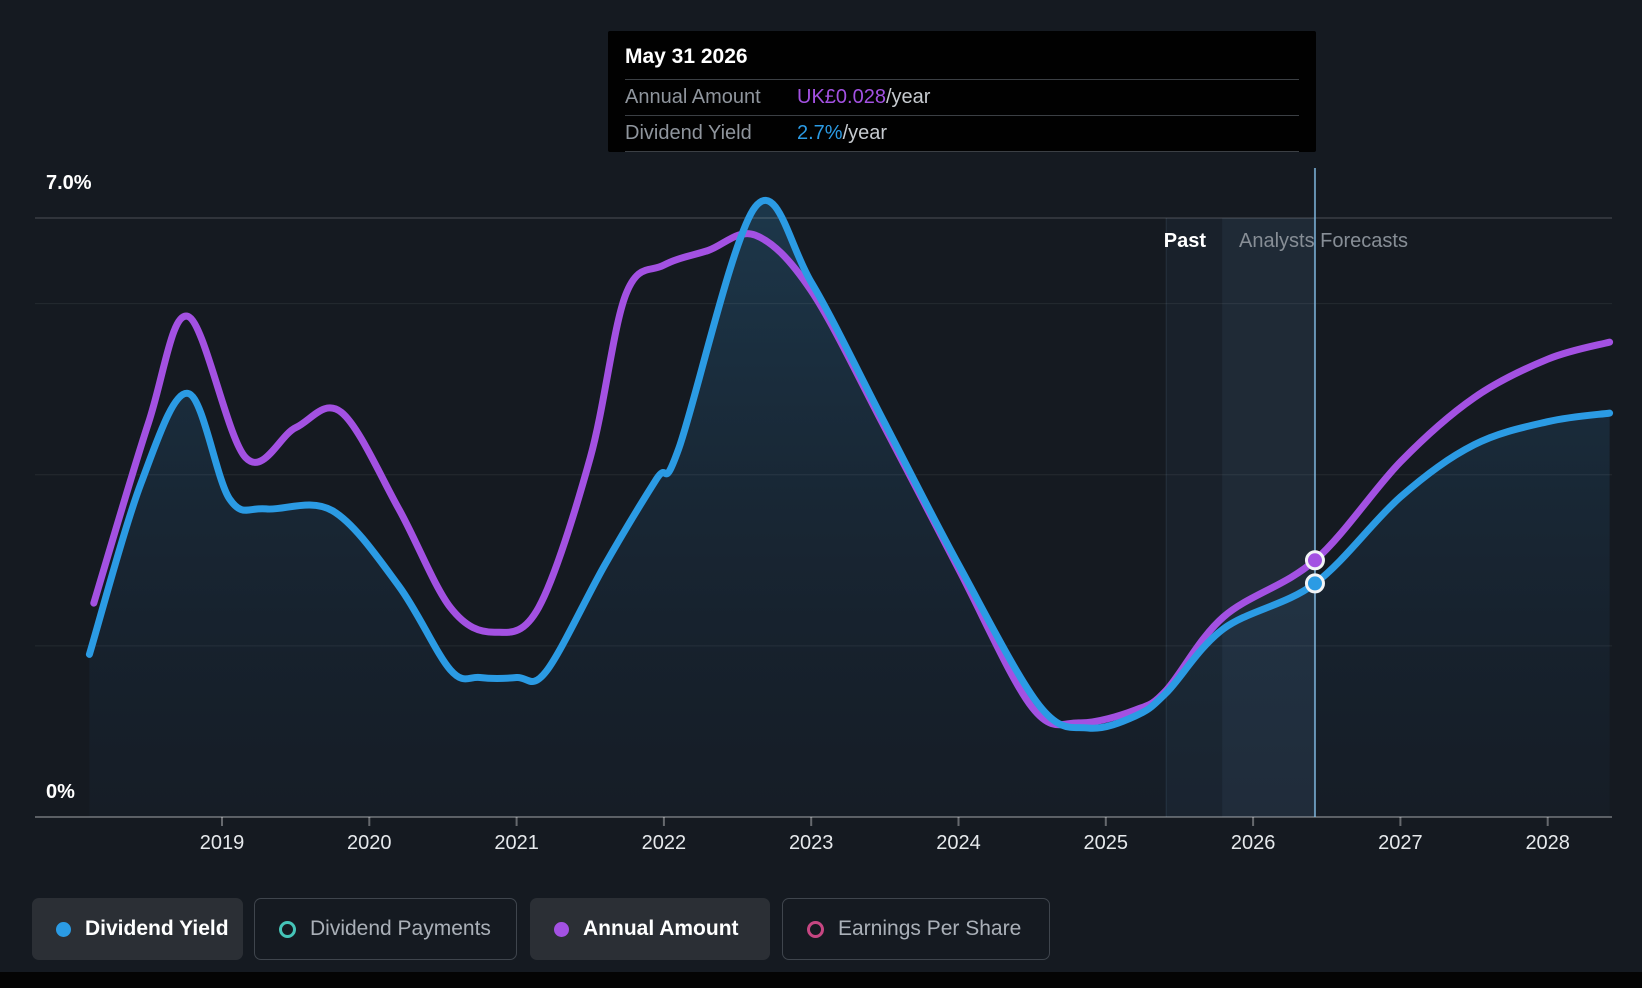 This screenshot has height=988, width=1642. I want to click on past-label: Past, so click(1184, 241).